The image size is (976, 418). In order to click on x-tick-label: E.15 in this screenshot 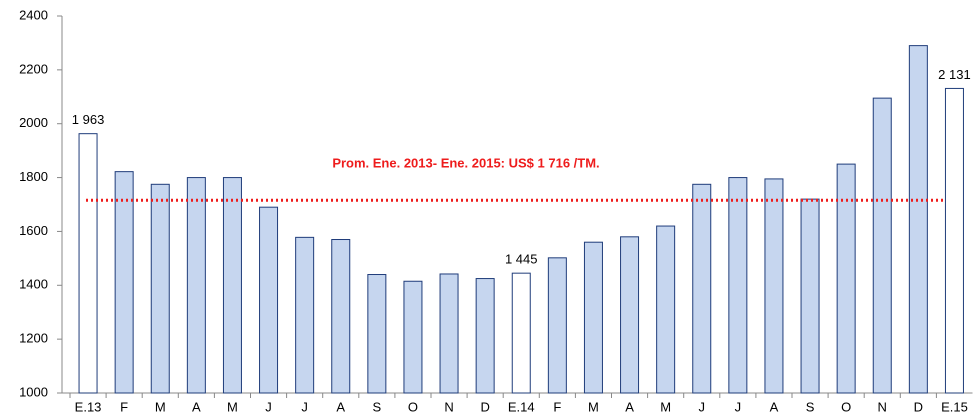, I will do `click(954, 406)`.